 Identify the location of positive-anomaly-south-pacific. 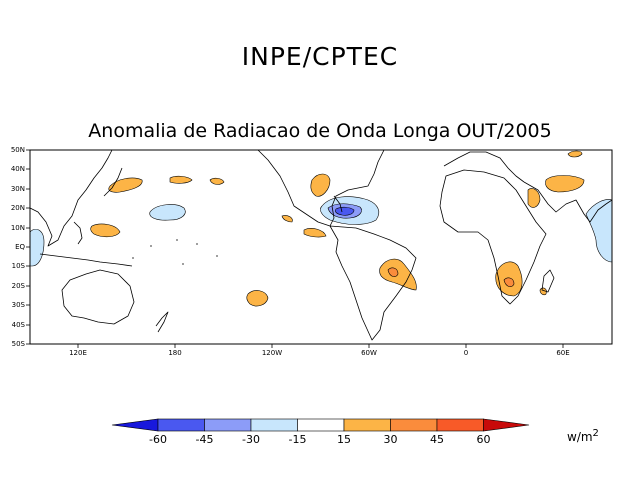
(257, 298).